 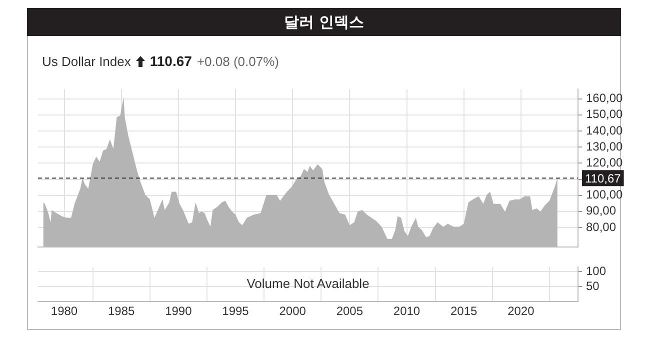 I want to click on x-tick-label: 2010, so click(x=406, y=311).